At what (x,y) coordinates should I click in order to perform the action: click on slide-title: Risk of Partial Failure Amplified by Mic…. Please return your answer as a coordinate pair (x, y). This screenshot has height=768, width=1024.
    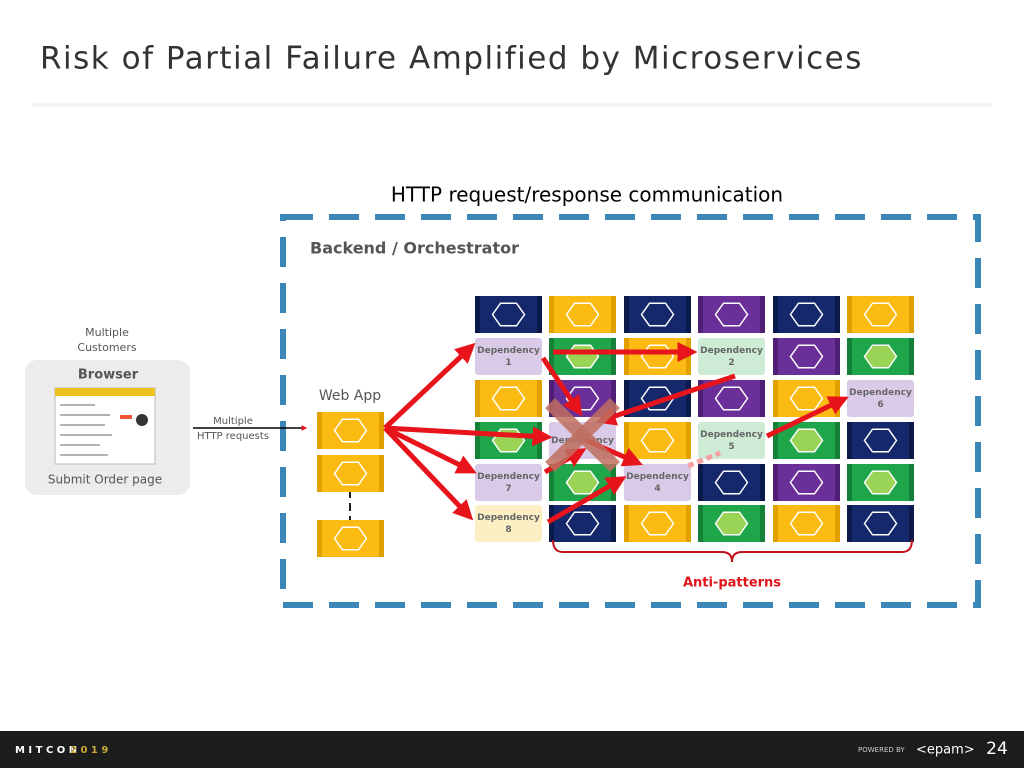
    Looking at the image, I should click on (451, 59).